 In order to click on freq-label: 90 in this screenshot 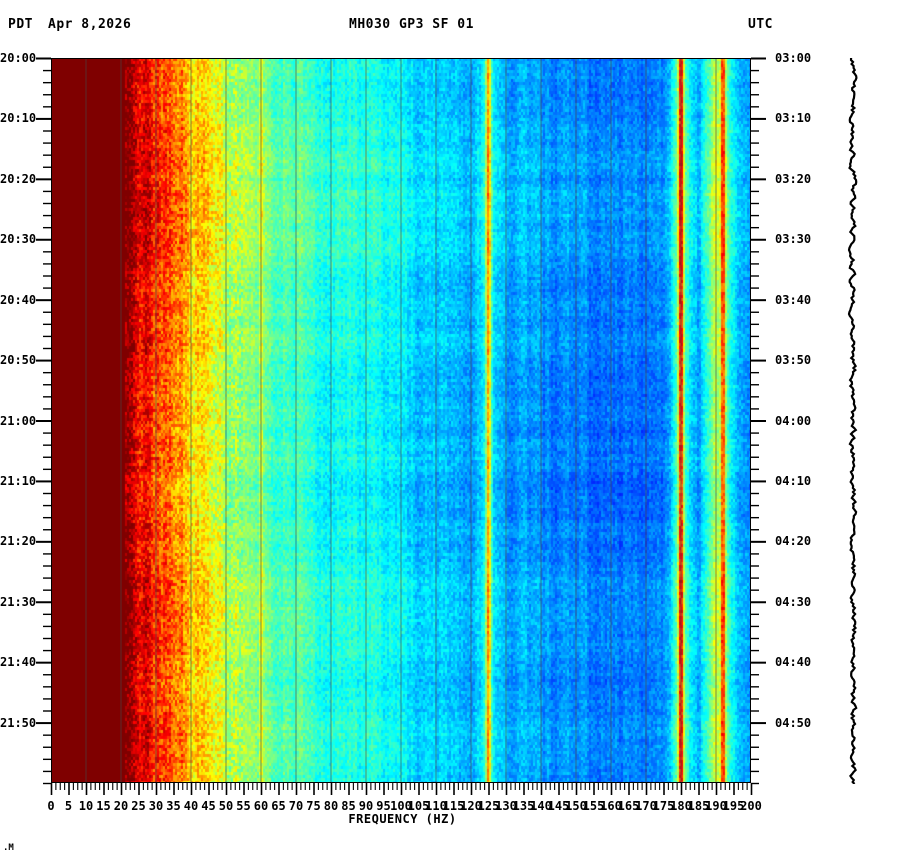, I will do `click(366, 806)`.